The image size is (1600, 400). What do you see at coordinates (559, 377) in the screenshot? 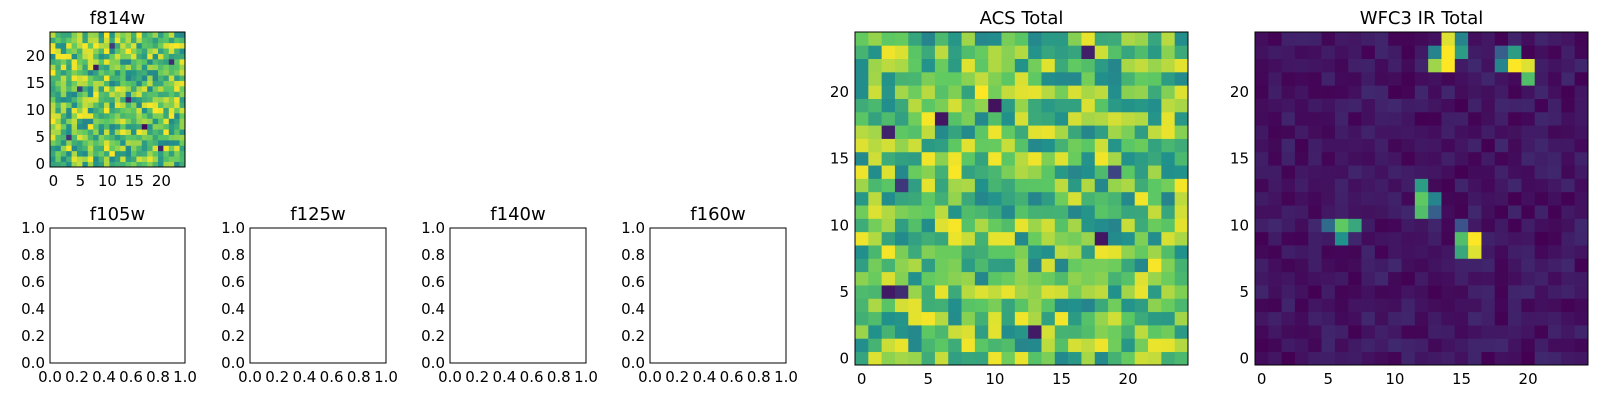
I see `x-tick-label: 0.8` at bounding box center [559, 377].